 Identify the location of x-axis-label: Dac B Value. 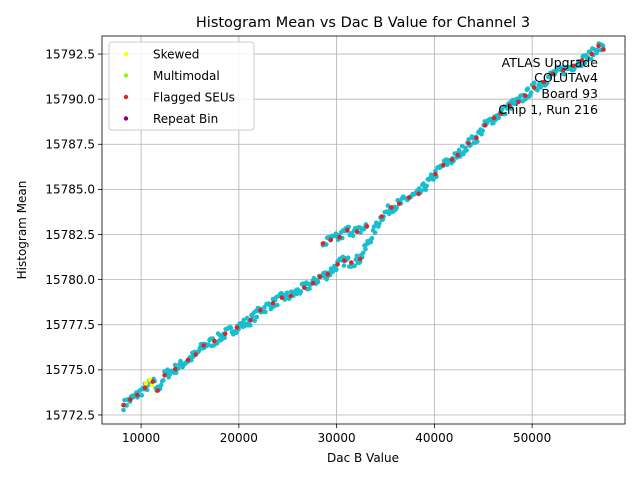
(363, 458).